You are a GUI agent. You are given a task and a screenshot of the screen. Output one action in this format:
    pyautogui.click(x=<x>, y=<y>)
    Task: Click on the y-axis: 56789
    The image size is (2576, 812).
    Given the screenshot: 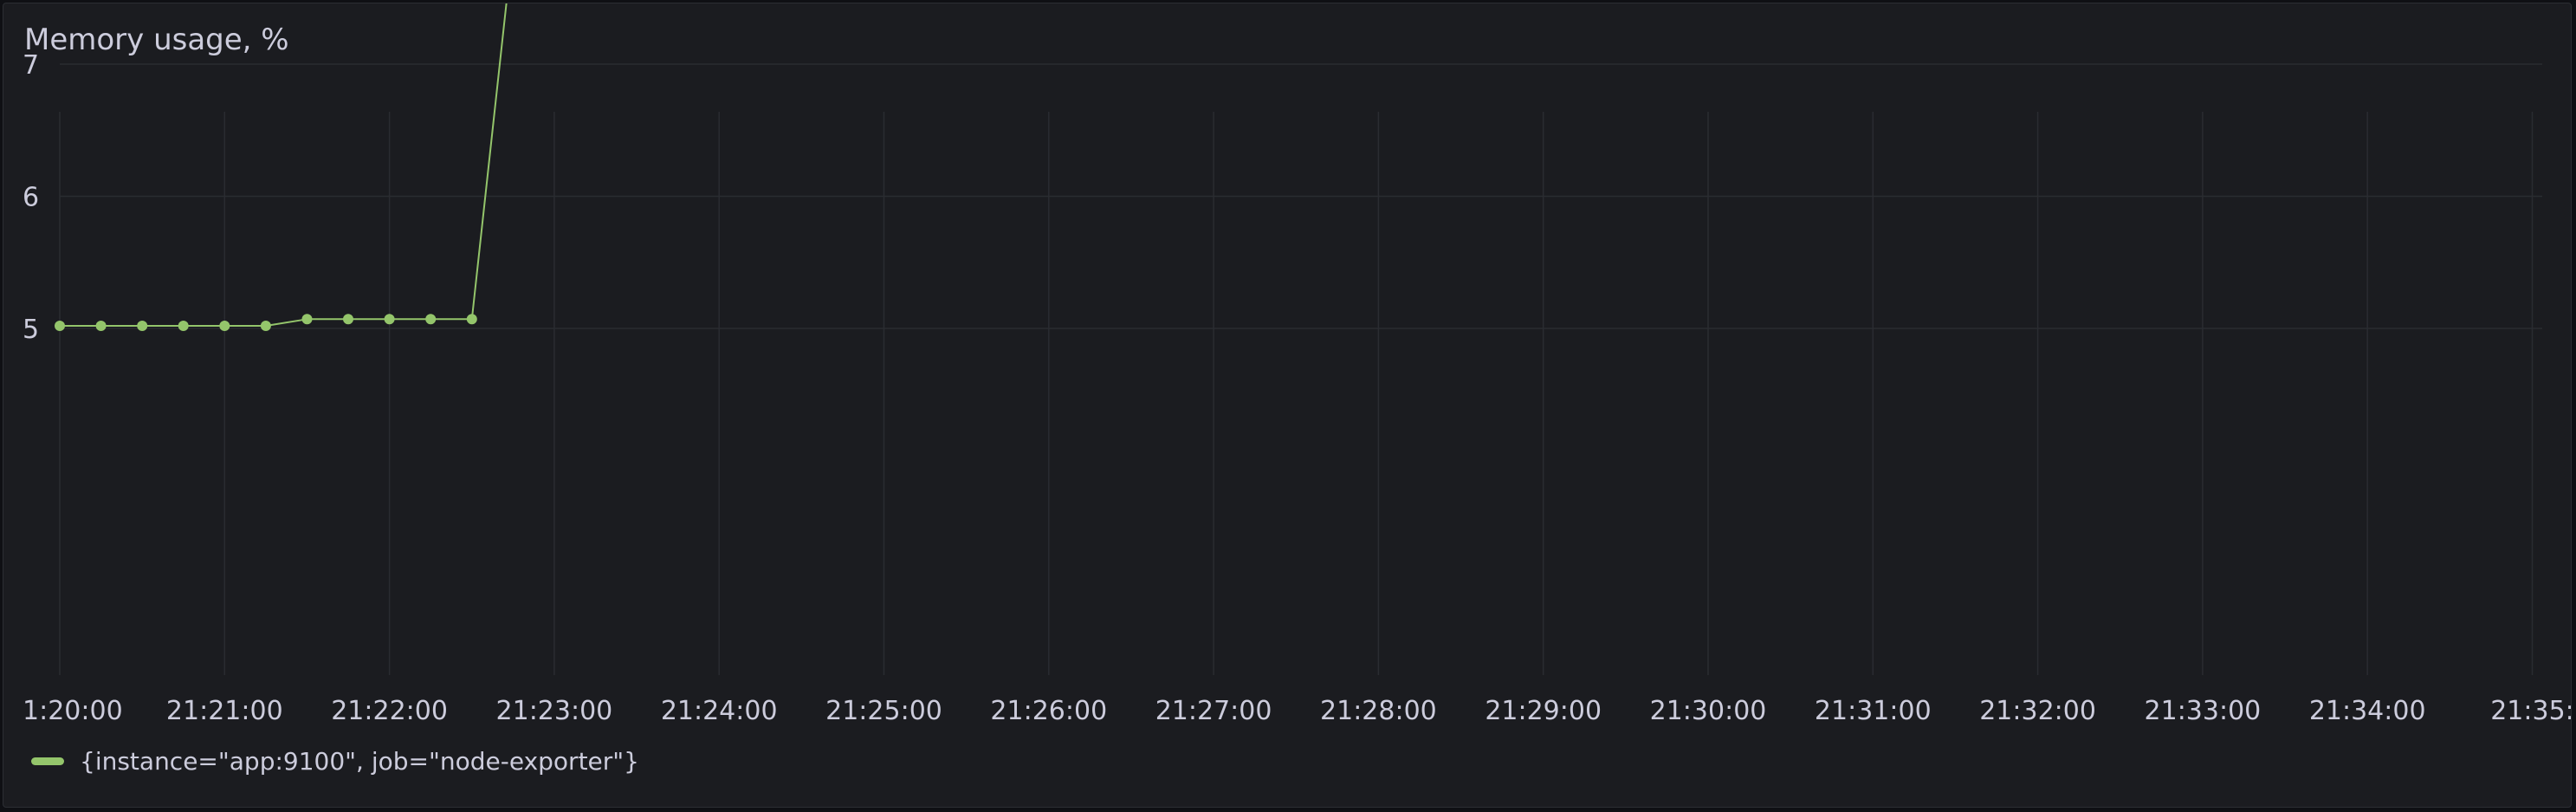 What is the action you would take?
    pyautogui.click(x=31, y=197)
    